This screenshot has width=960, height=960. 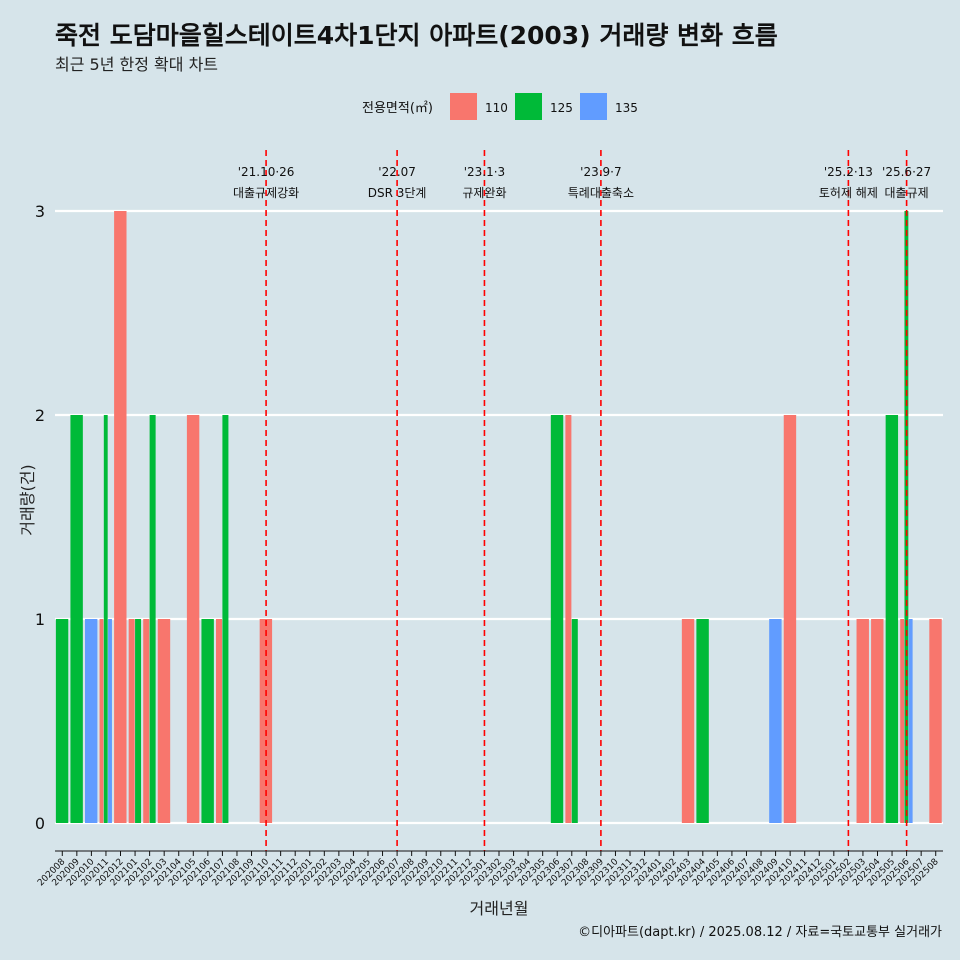 I want to click on event-date: '23.9·7, so click(x=600, y=172).